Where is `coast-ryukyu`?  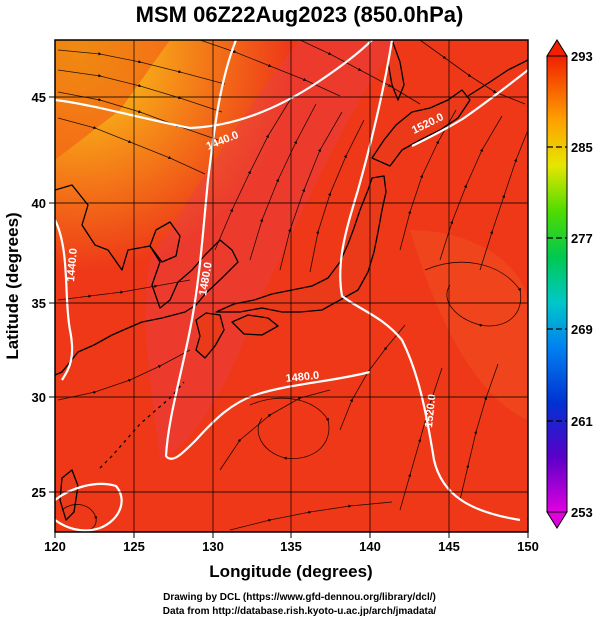 coast-ryukyu is located at coordinates (142, 425).